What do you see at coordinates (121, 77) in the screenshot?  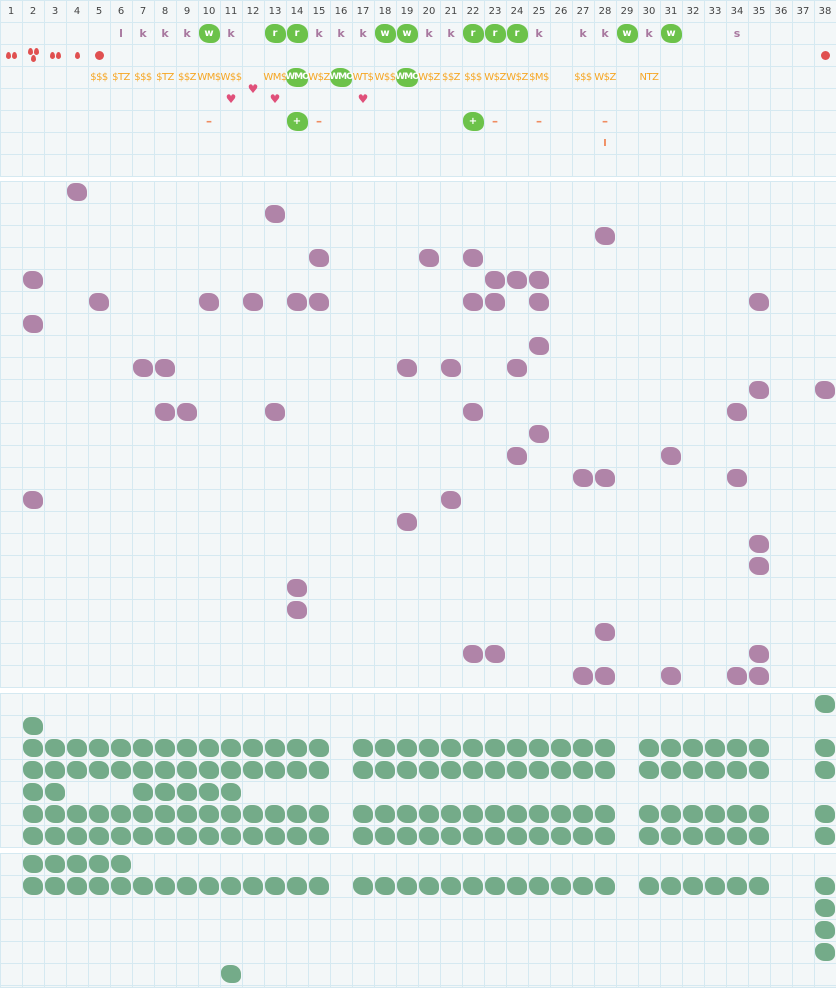 I see `code-cell: $TZ` at bounding box center [121, 77].